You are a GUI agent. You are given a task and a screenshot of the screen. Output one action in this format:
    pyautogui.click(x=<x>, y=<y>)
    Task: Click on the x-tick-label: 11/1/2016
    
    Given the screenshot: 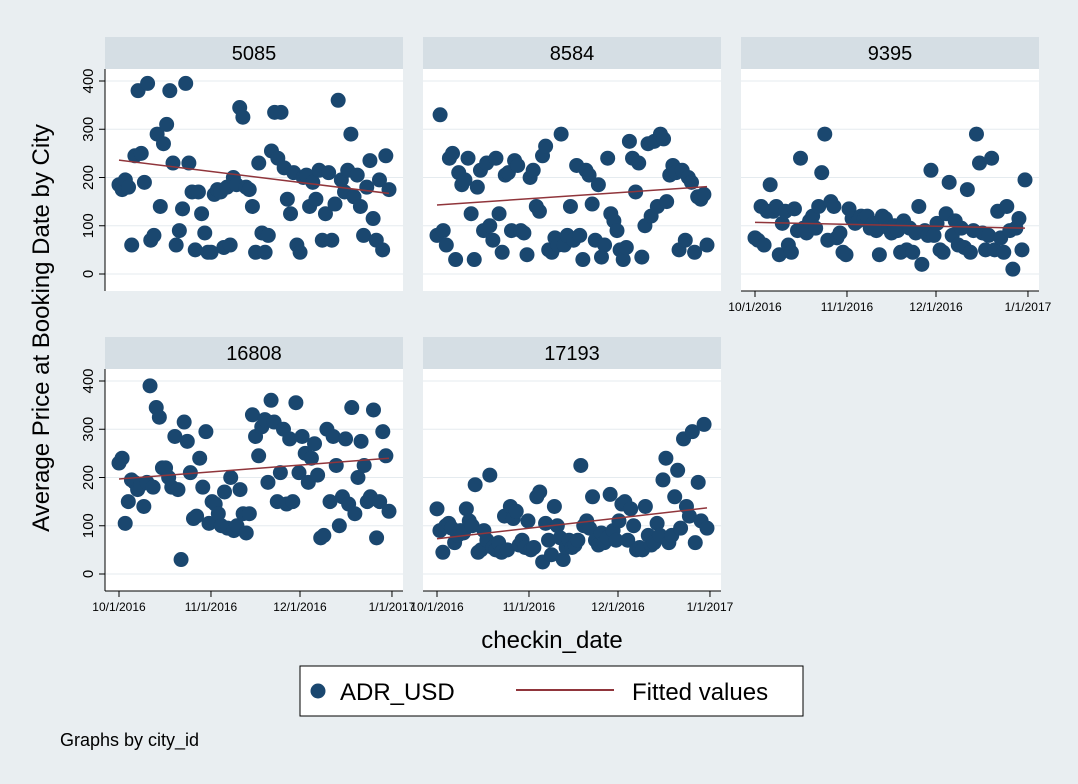 What is the action you would take?
    pyautogui.click(x=211, y=607)
    